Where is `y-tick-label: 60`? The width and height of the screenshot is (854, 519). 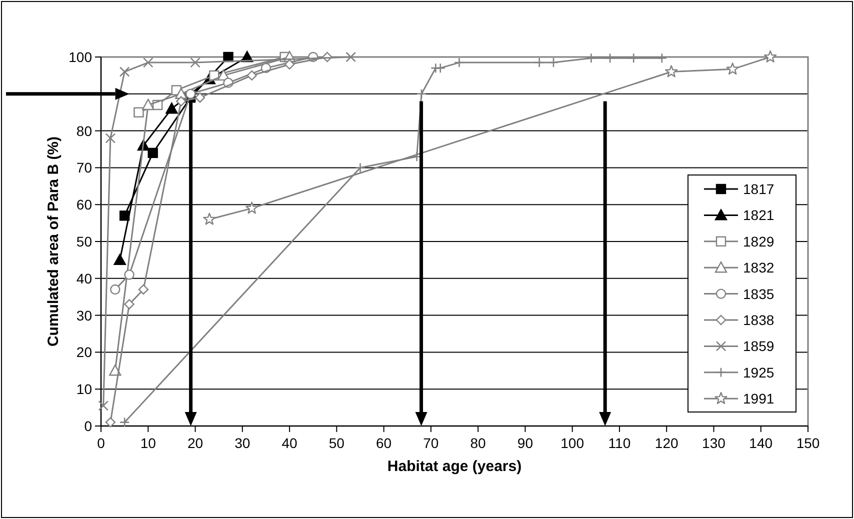 y-tick-label: 60 is located at coordinates (84, 204).